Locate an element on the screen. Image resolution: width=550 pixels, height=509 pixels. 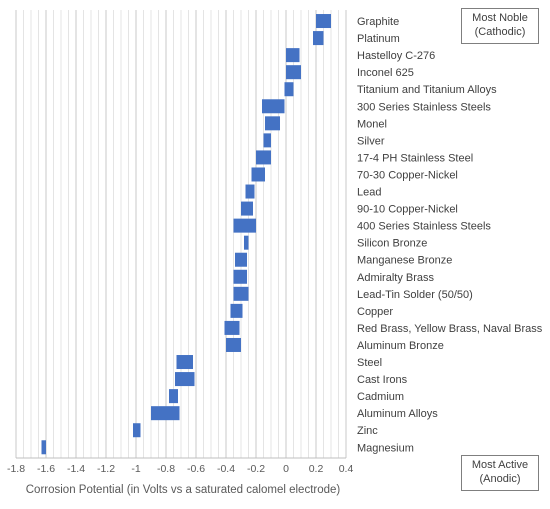
category-label: Monel is located at coordinates (372, 124).